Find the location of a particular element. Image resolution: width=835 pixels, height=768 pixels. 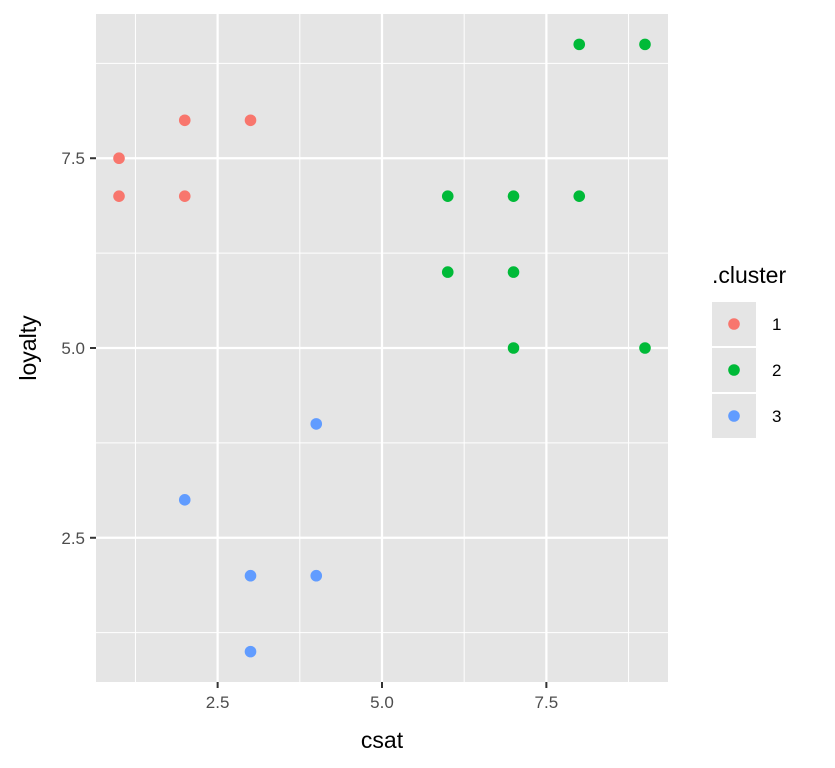

legend-label-3: 3 is located at coordinates (776, 416).